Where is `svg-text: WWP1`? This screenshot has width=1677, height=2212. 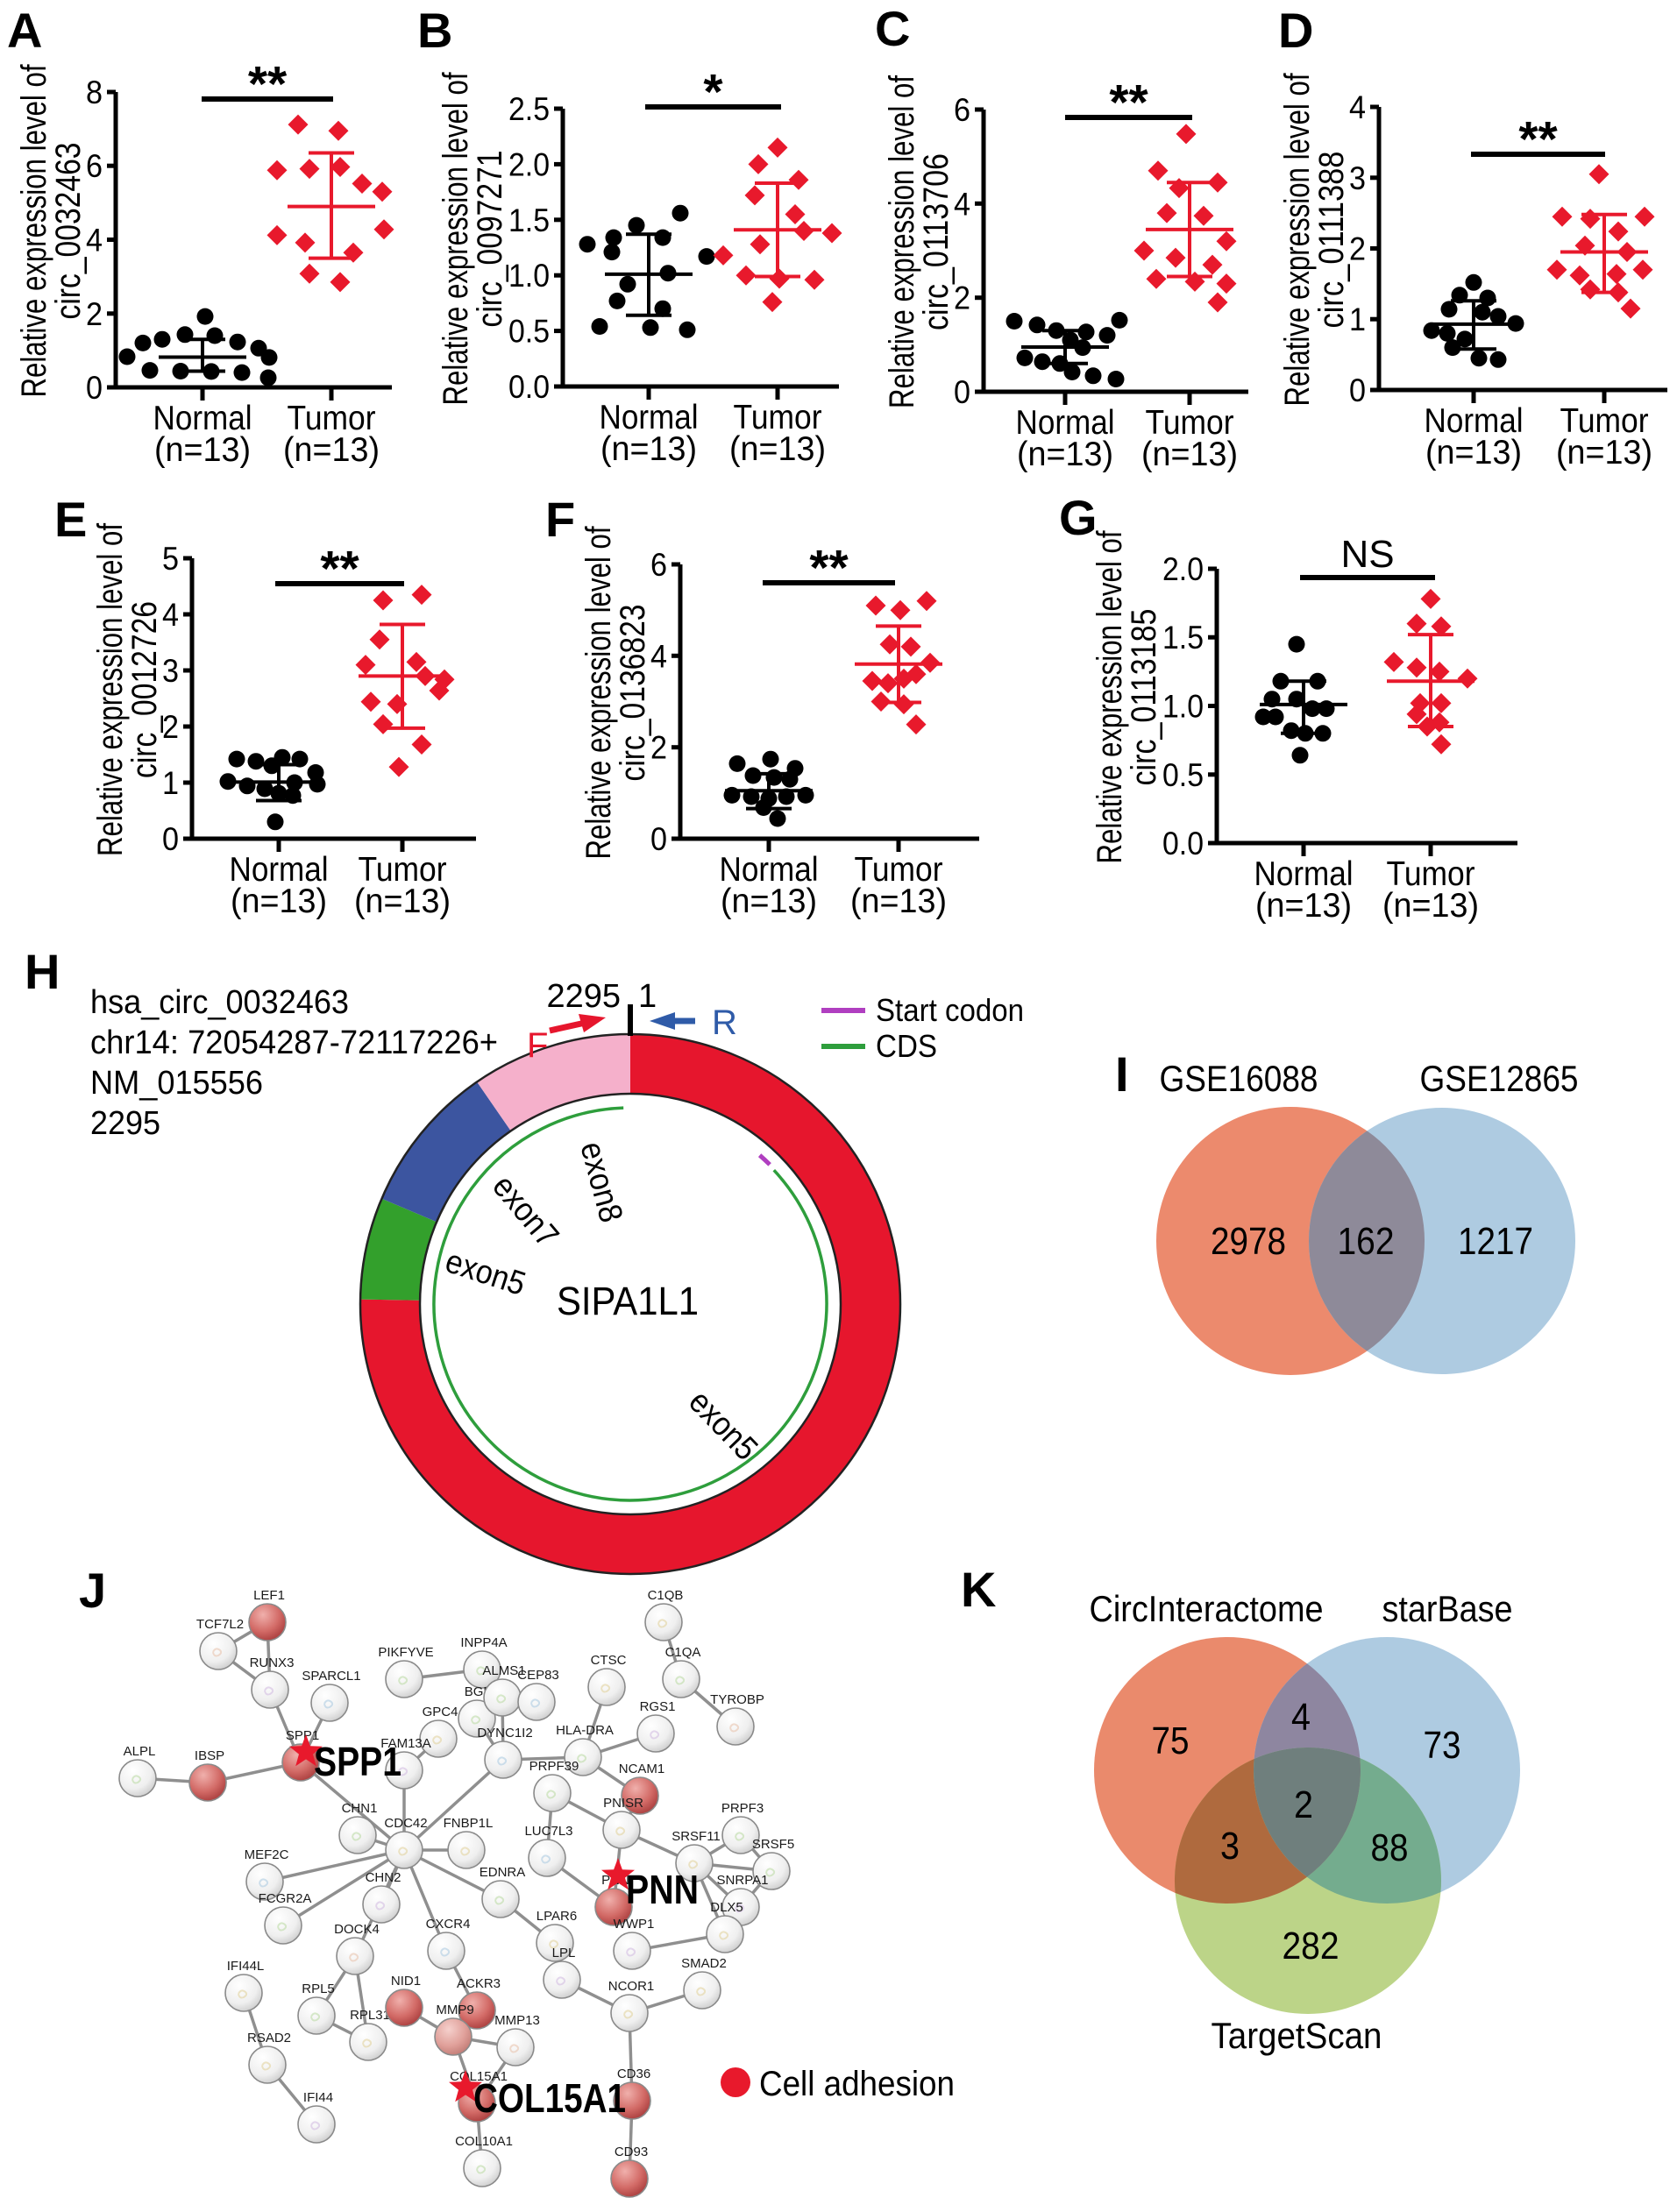 svg-text: WWP1 is located at coordinates (634, 1924).